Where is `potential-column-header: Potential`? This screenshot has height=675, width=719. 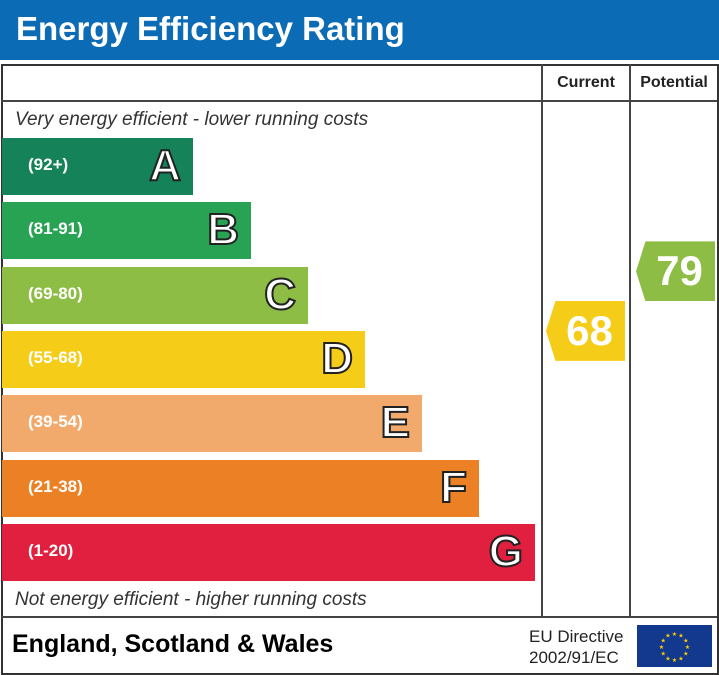 potential-column-header: Potential is located at coordinates (674, 82).